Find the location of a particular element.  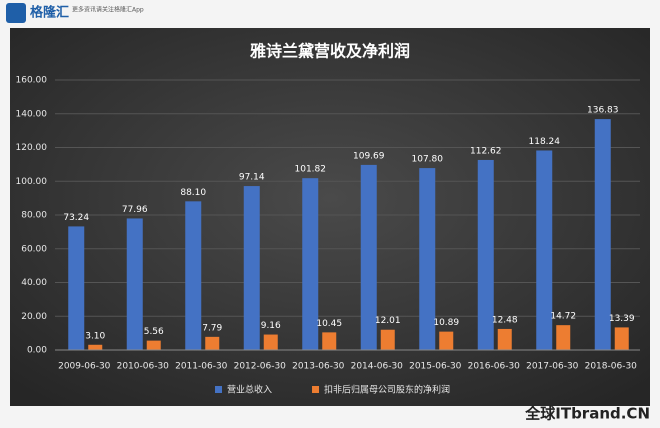

data-label: 7.79 is located at coordinates (212, 328).